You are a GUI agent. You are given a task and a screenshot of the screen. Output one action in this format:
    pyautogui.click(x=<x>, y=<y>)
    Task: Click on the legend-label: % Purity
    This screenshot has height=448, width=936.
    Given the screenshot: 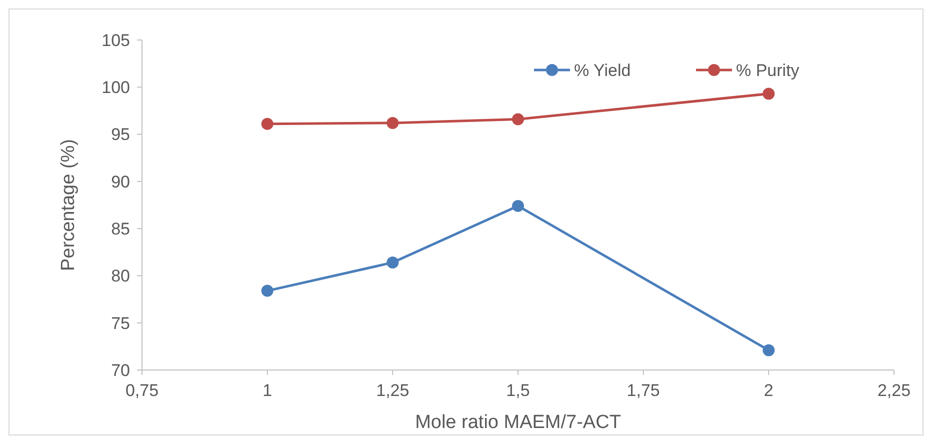 What is the action you would take?
    pyautogui.click(x=768, y=70)
    